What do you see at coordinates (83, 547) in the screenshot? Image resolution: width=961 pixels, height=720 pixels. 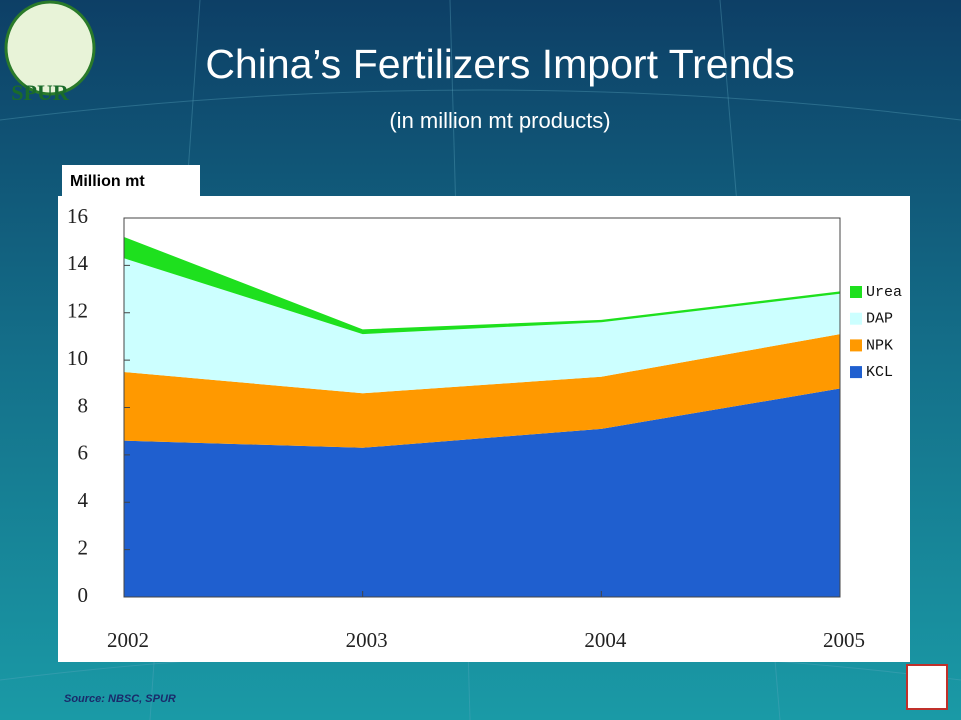 I see `y-tick-label: 2` at bounding box center [83, 547].